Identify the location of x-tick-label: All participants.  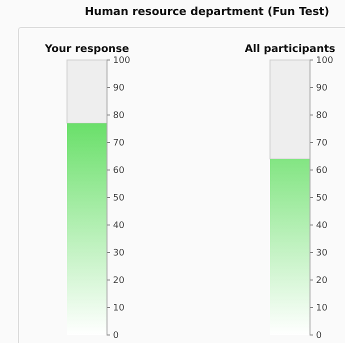
(290, 49).